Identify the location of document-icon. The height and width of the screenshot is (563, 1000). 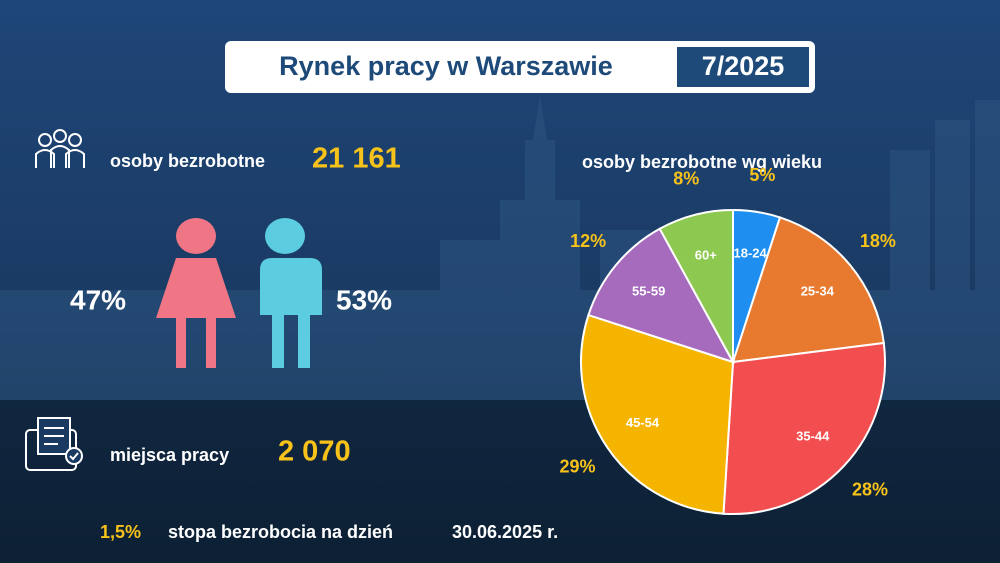
(54, 444).